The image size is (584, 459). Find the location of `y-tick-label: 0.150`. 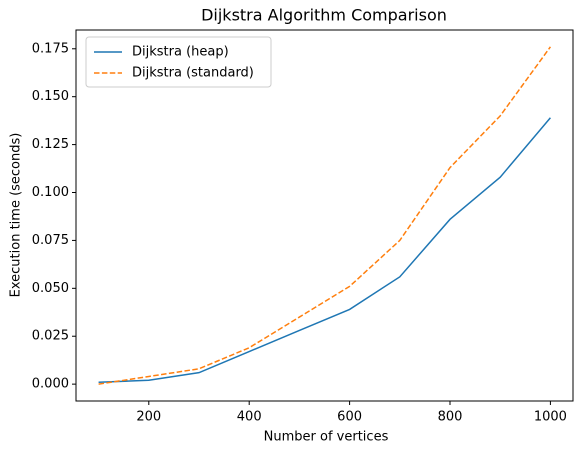

y-tick-label: 0.150 is located at coordinates (50, 96).